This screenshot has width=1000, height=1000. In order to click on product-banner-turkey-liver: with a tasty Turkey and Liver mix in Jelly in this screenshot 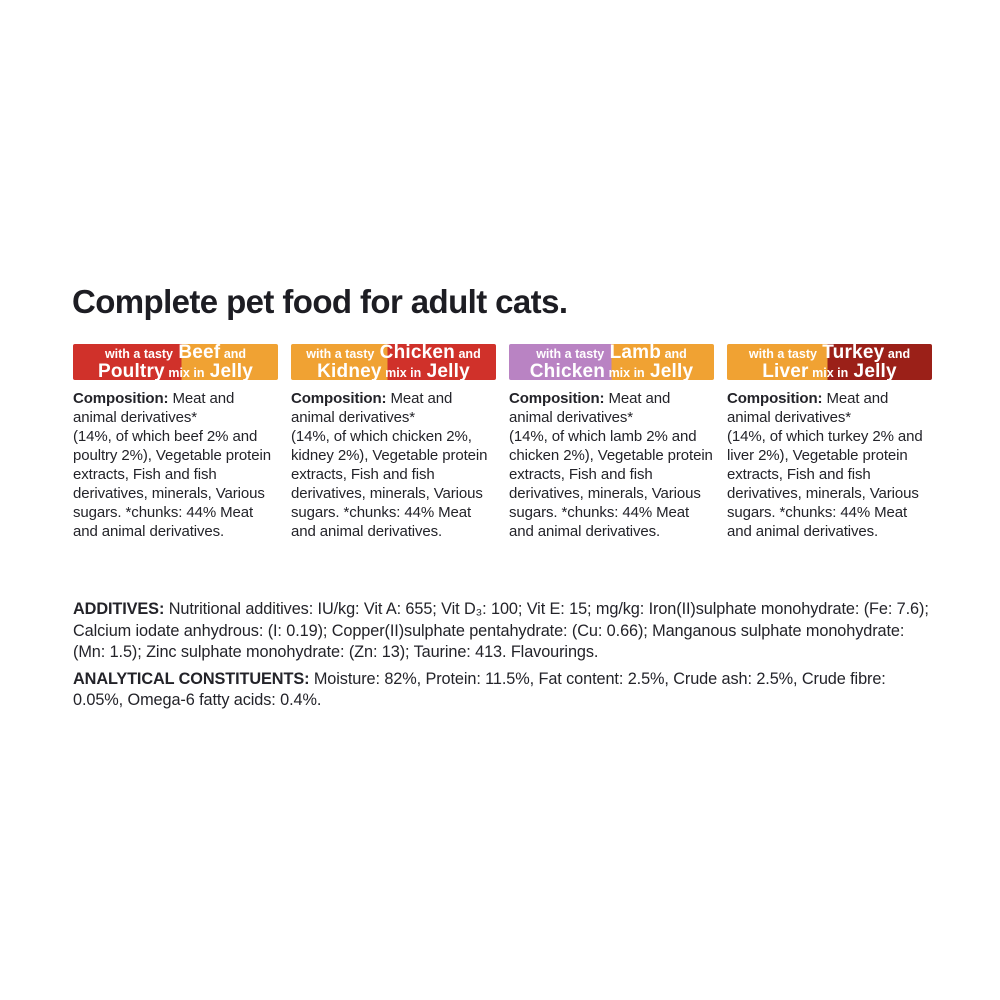, I will do `click(829, 361)`.